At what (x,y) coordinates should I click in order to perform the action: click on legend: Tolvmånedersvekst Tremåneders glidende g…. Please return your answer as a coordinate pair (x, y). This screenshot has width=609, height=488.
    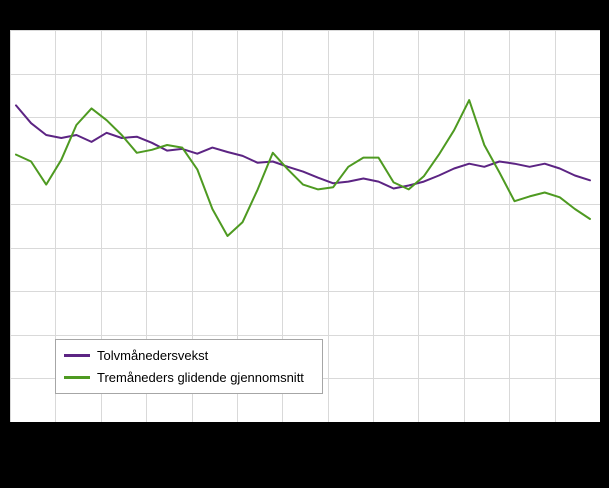
    Looking at the image, I should click on (189, 366).